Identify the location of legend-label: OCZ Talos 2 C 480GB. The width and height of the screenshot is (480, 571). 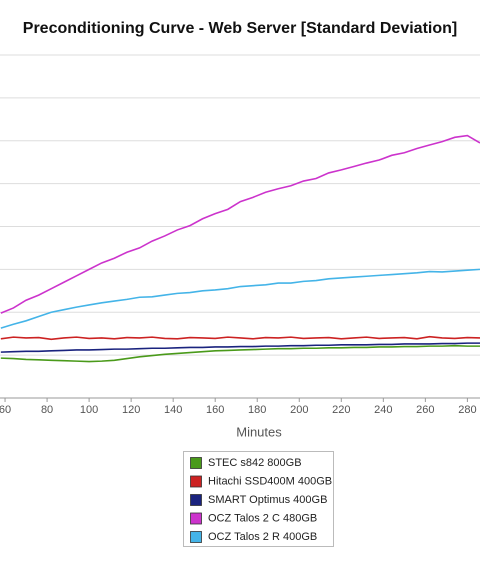
(262, 518).